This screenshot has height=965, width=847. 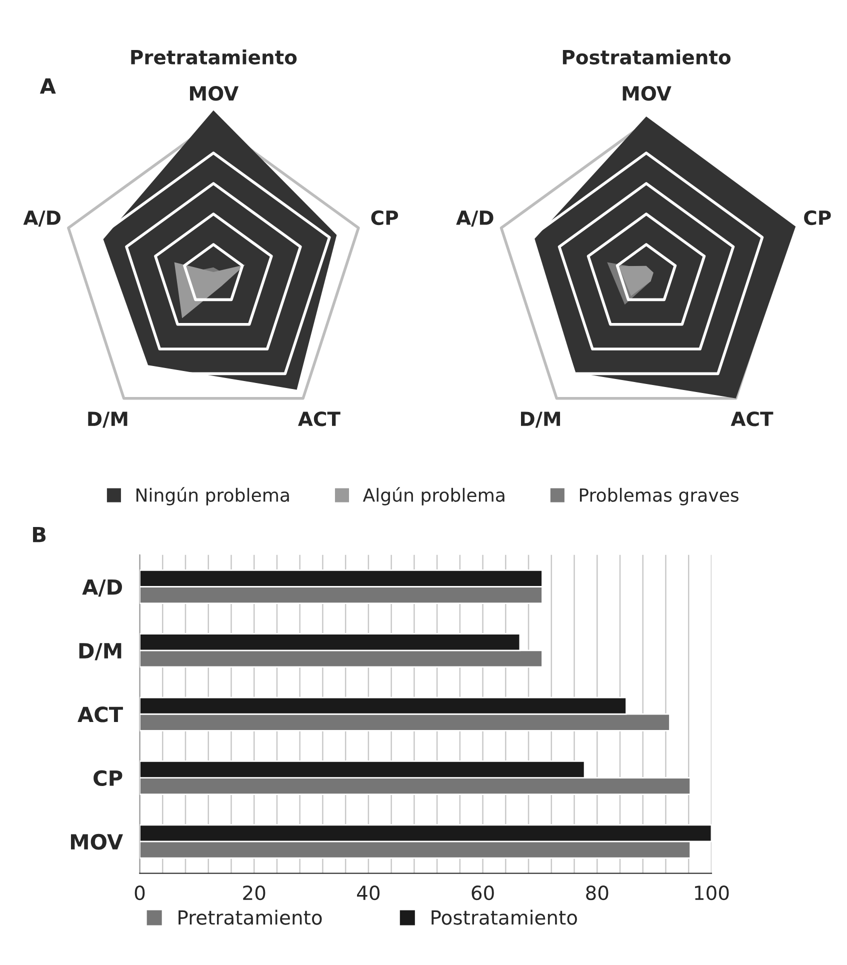 I want to click on spoke-label: D/M, so click(x=540, y=420).